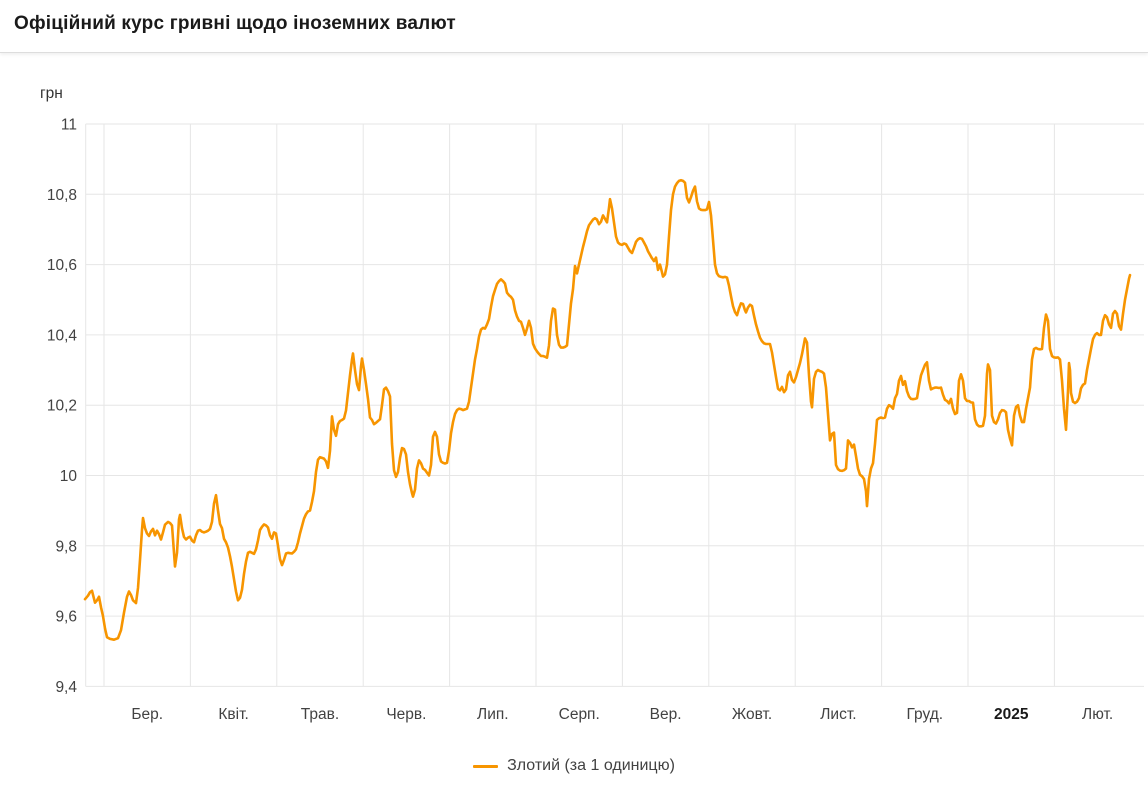 The height and width of the screenshot is (786, 1148). What do you see at coordinates (66, 546) in the screenshot?
I see `y-tick-label: 9,8` at bounding box center [66, 546].